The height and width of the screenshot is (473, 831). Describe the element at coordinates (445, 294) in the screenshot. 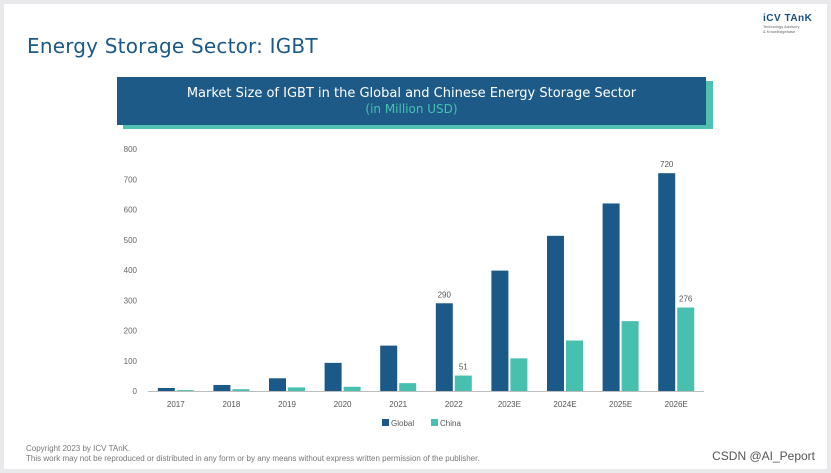

I see `data-label: 290` at that location.